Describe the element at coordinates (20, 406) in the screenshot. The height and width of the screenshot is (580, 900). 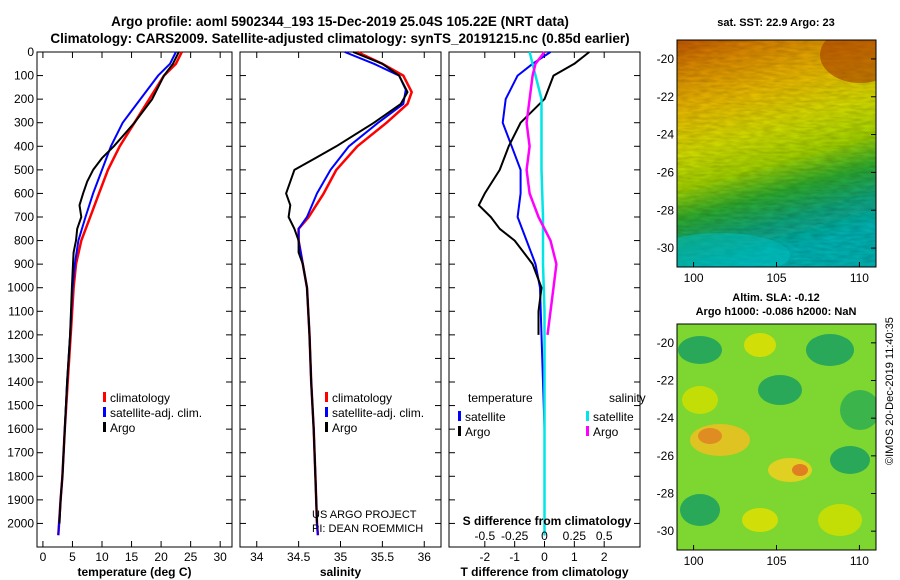
I see `y-tick-label: 1500` at that location.